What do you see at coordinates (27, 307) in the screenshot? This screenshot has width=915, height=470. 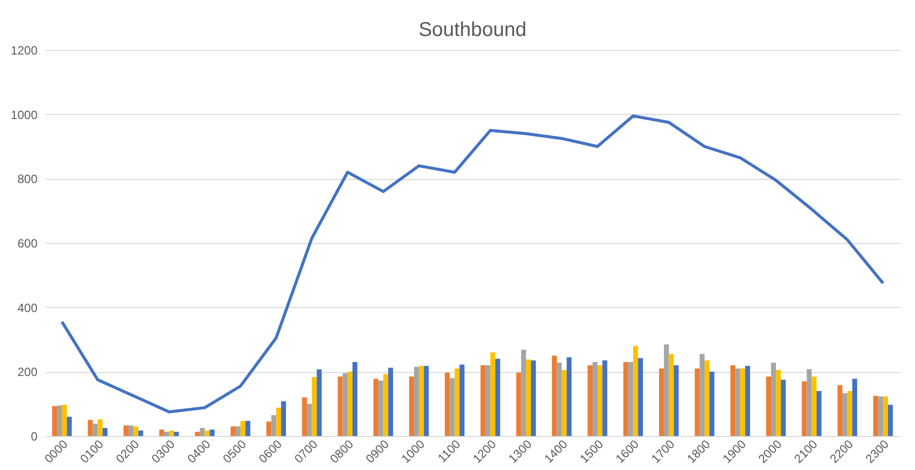 I see `y-tick-label: 400` at bounding box center [27, 307].